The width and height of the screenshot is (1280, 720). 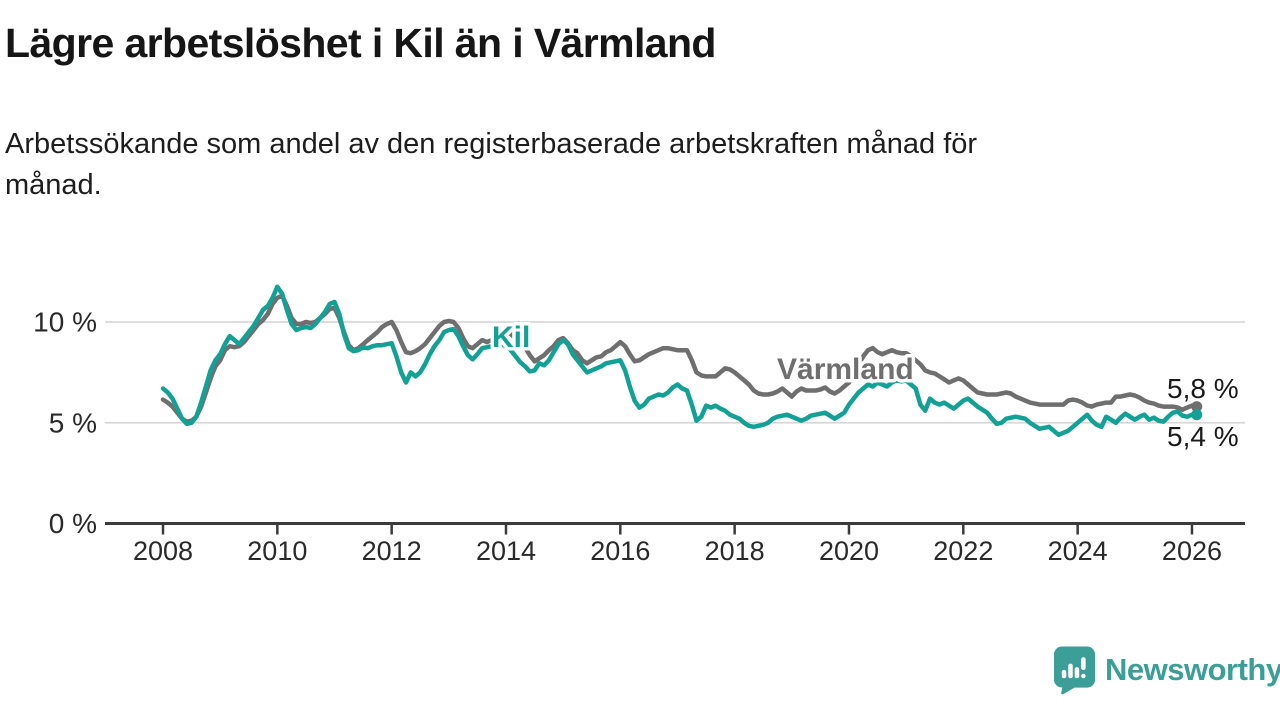 What do you see at coordinates (735, 551) in the screenshot?
I see `x-tick-label: 2018` at bounding box center [735, 551].